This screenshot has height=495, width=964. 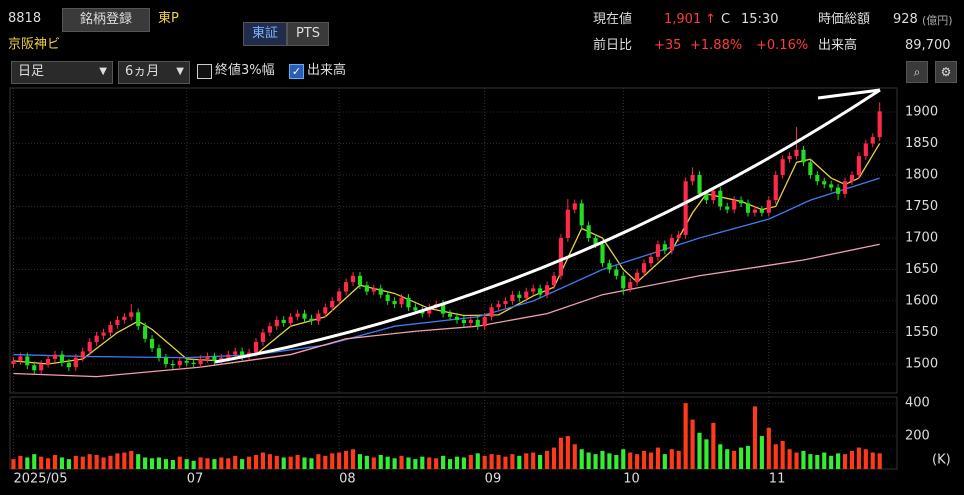 I want to click on y-tick-label: 1850, so click(x=921, y=143).